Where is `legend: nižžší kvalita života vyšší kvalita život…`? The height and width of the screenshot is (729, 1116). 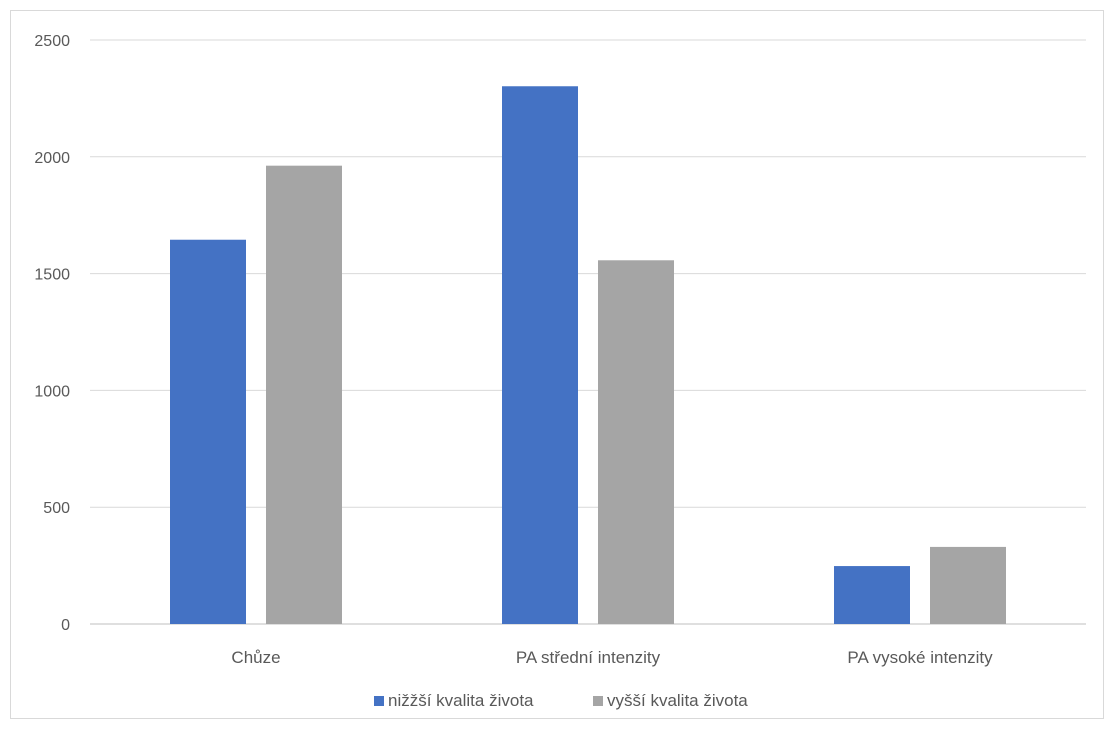
legend: nižžší kvalita života vyšší kvalita život… is located at coordinates (561, 700).